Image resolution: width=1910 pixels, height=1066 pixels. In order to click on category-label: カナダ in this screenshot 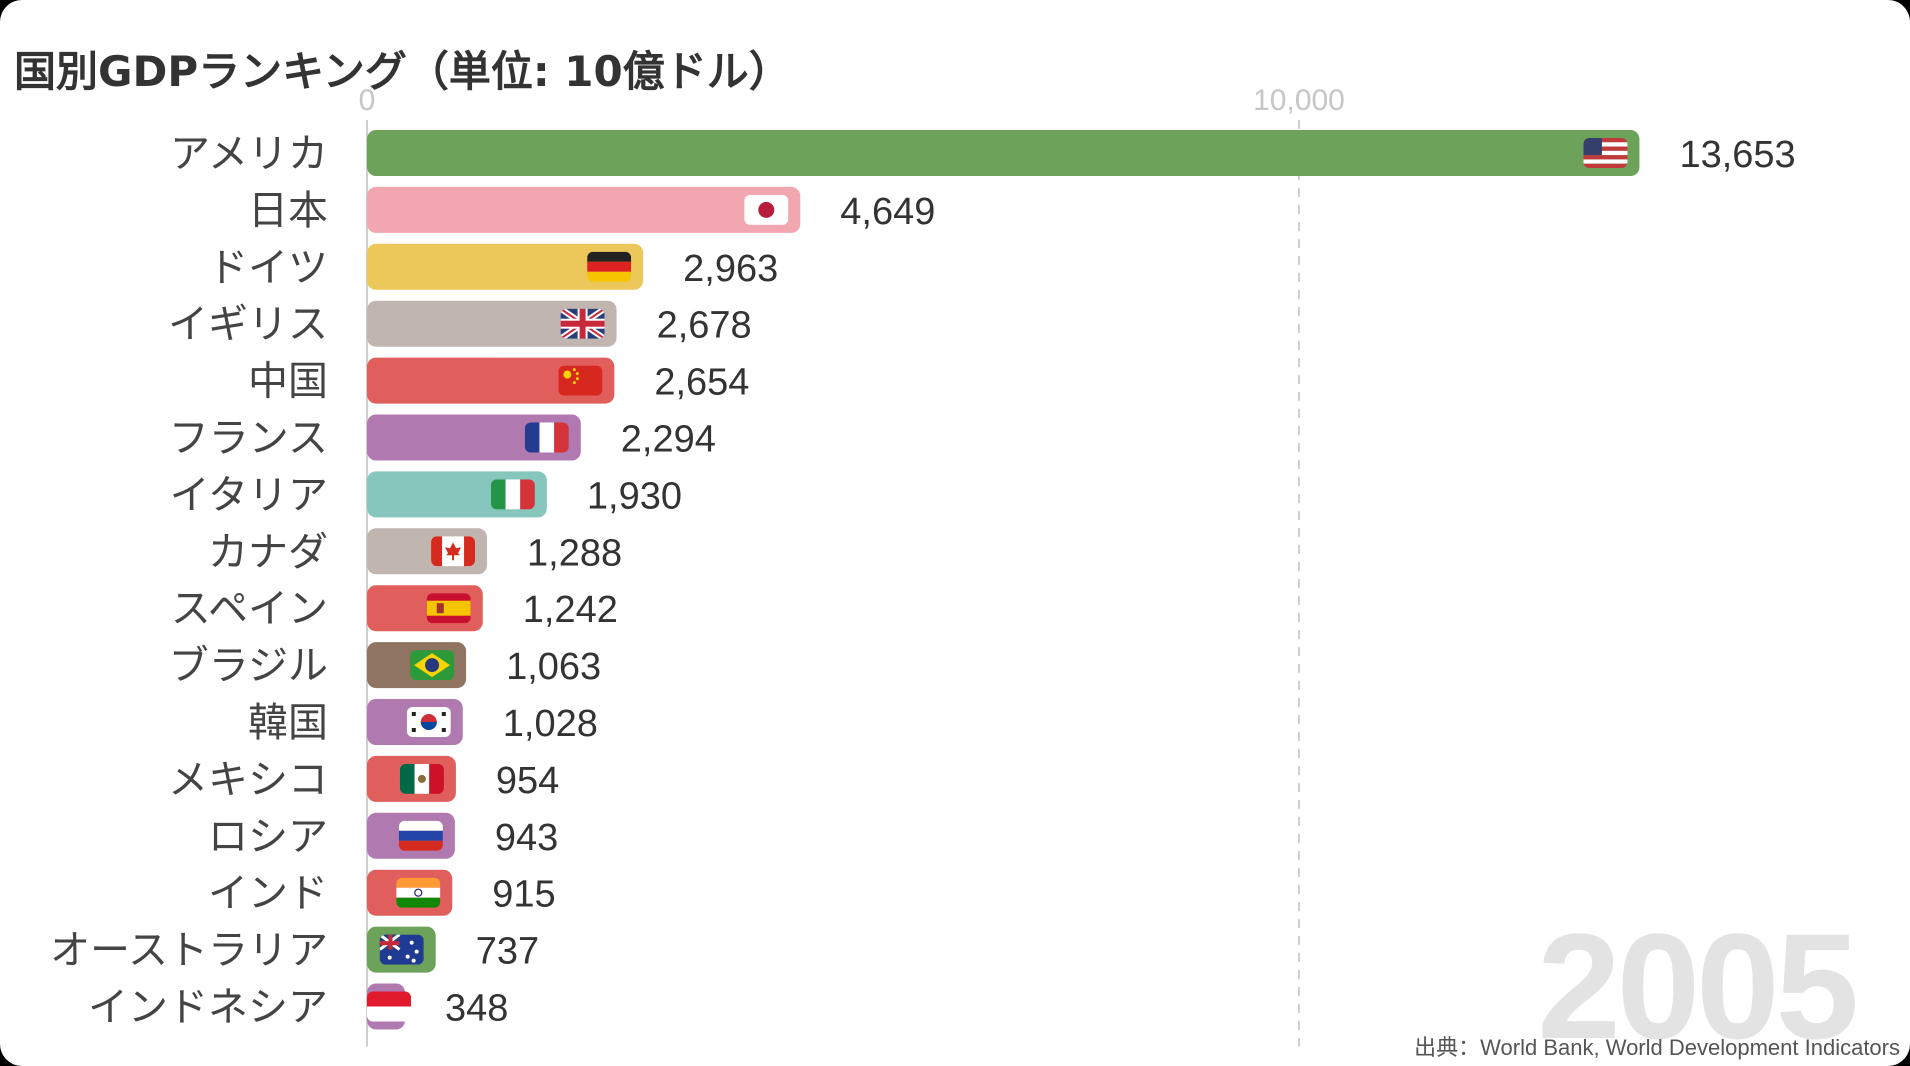, I will do `click(268, 552)`.